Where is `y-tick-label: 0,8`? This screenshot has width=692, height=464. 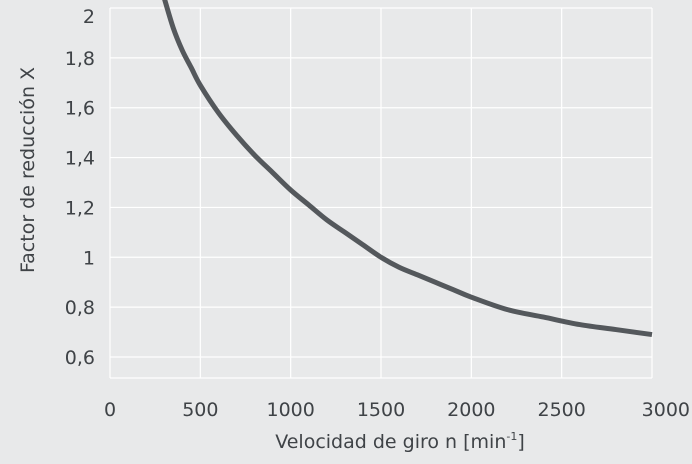
y-tick-label: 0,8 is located at coordinates (80, 308).